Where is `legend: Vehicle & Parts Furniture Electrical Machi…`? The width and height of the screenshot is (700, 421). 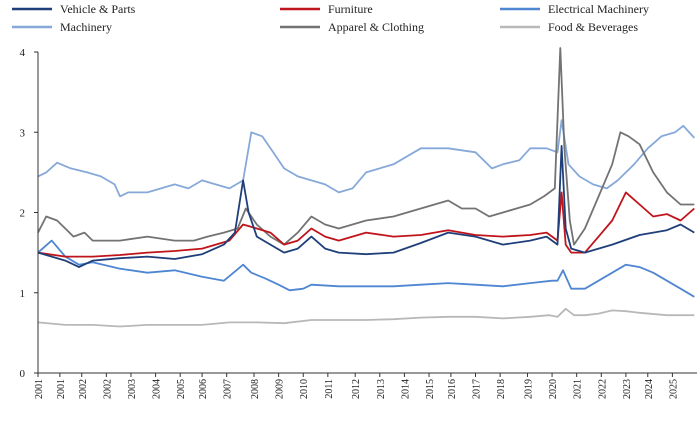 legend: Vehicle & Parts Furniture Electrical Machi… is located at coordinates (330, 18).